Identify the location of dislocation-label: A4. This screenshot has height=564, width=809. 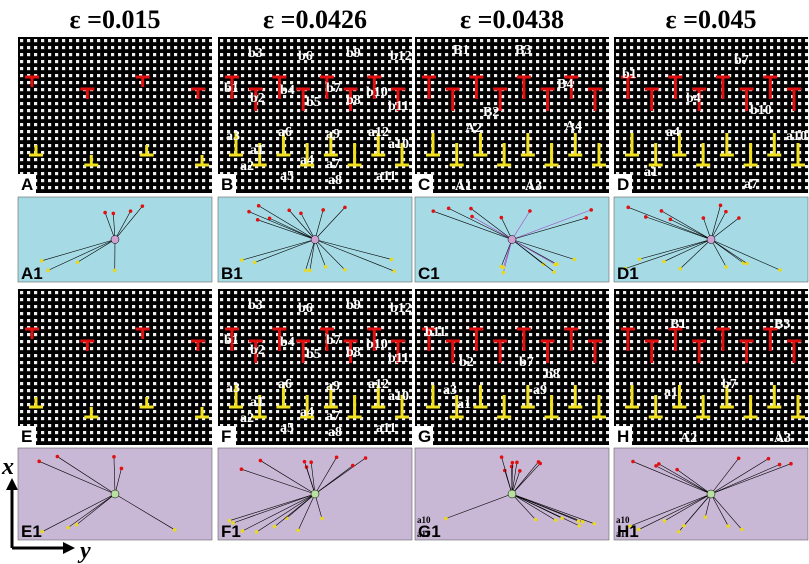
(573, 126).